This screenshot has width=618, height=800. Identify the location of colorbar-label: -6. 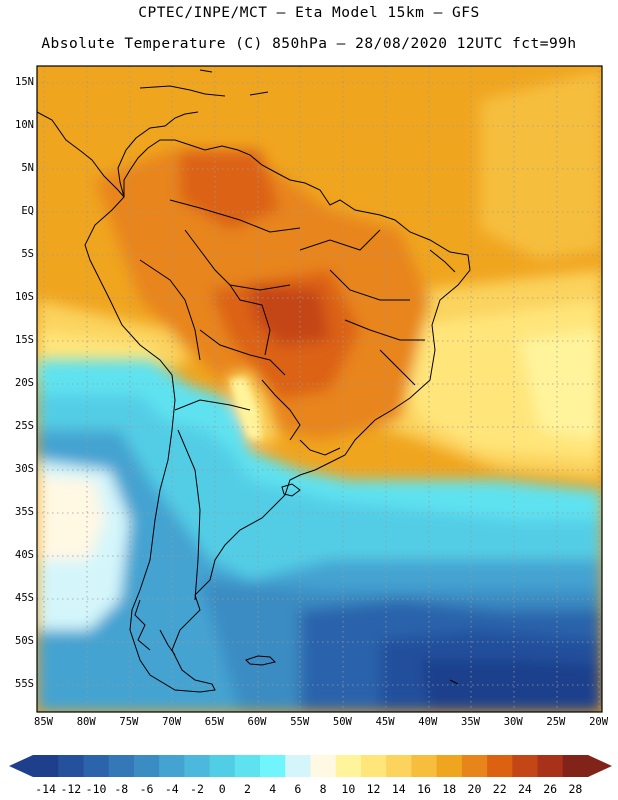
(146, 789).